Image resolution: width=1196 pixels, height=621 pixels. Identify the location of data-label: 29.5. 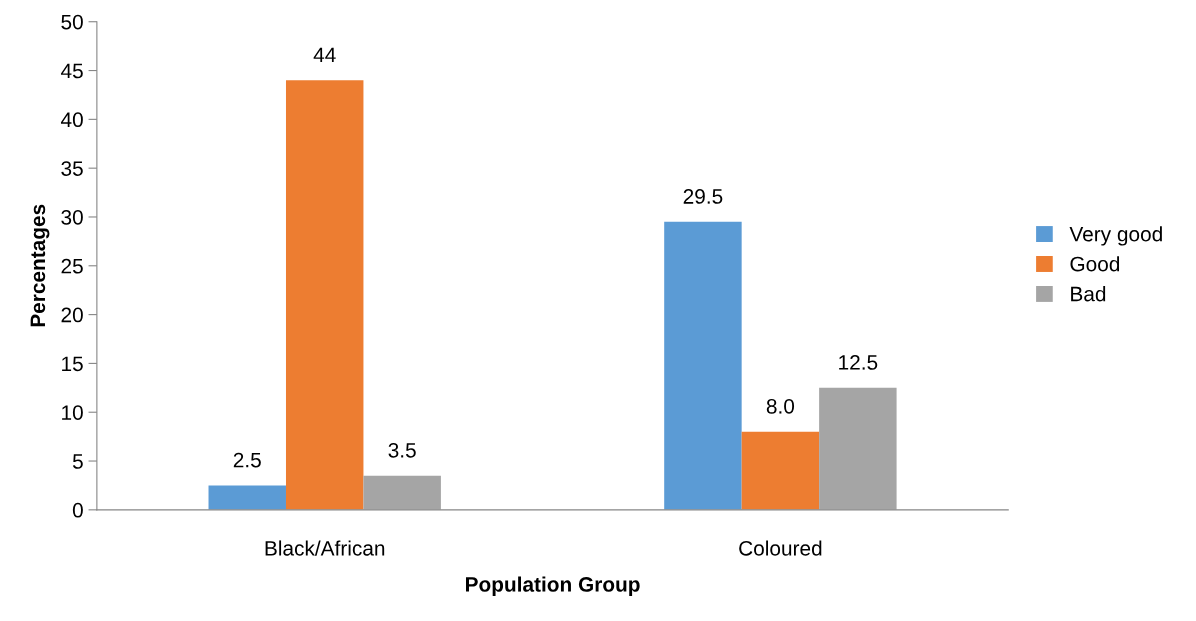
(703, 196).